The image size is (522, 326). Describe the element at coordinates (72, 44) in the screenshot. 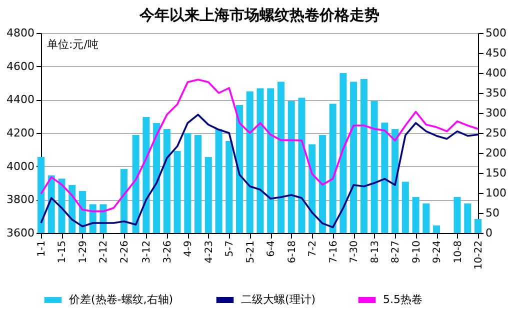

I see `annotation: 单位:元/吨` at that location.